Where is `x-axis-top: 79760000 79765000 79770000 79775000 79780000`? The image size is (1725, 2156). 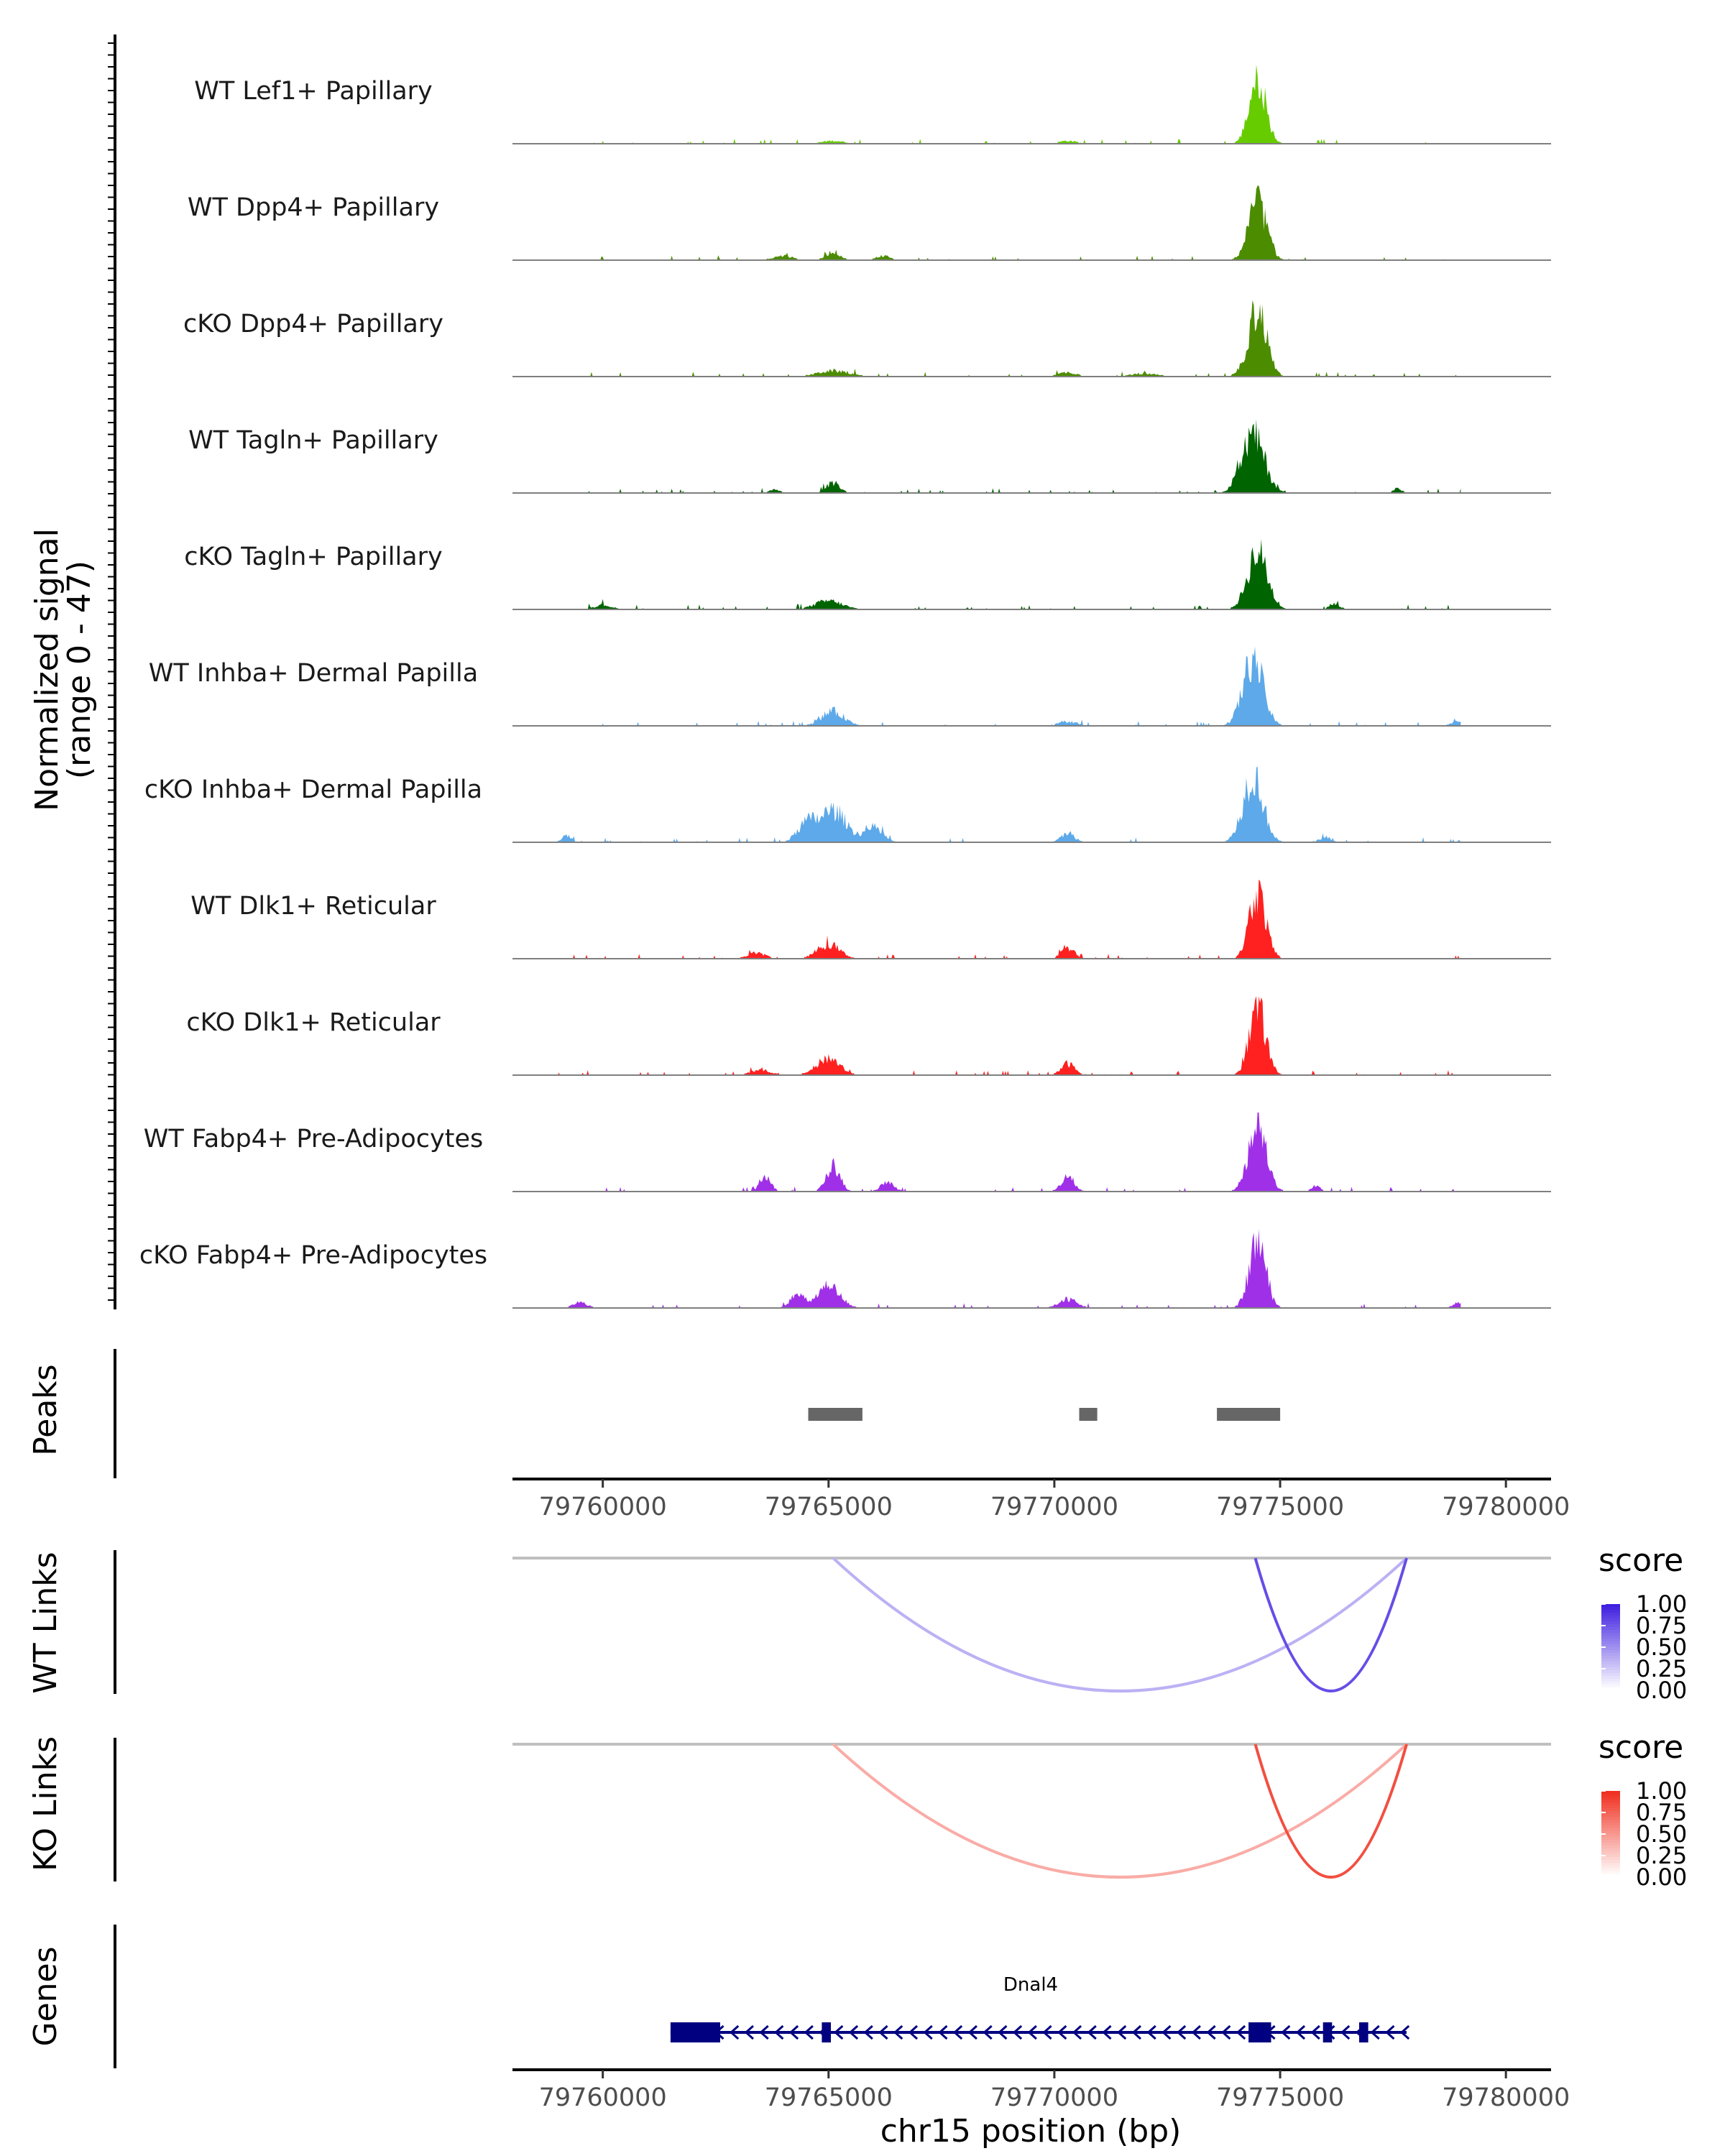
x-axis-top: 79760000 79765000 79770000 79775000 79780000 is located at coordinates (1041, 1499).